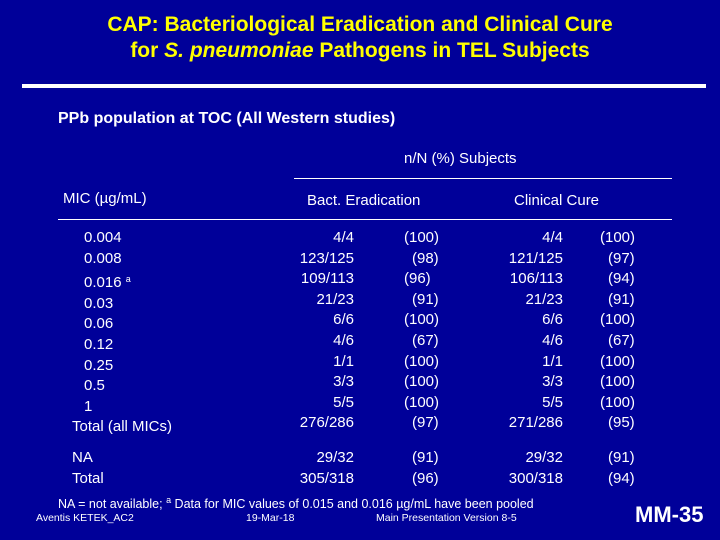 The width and height of the screenshot is (720, 540). What do you see at coordinates (335, 299) in the screenshot?
I see `bact-fraction-cell: 21/23` at bounding box center [335, 299].